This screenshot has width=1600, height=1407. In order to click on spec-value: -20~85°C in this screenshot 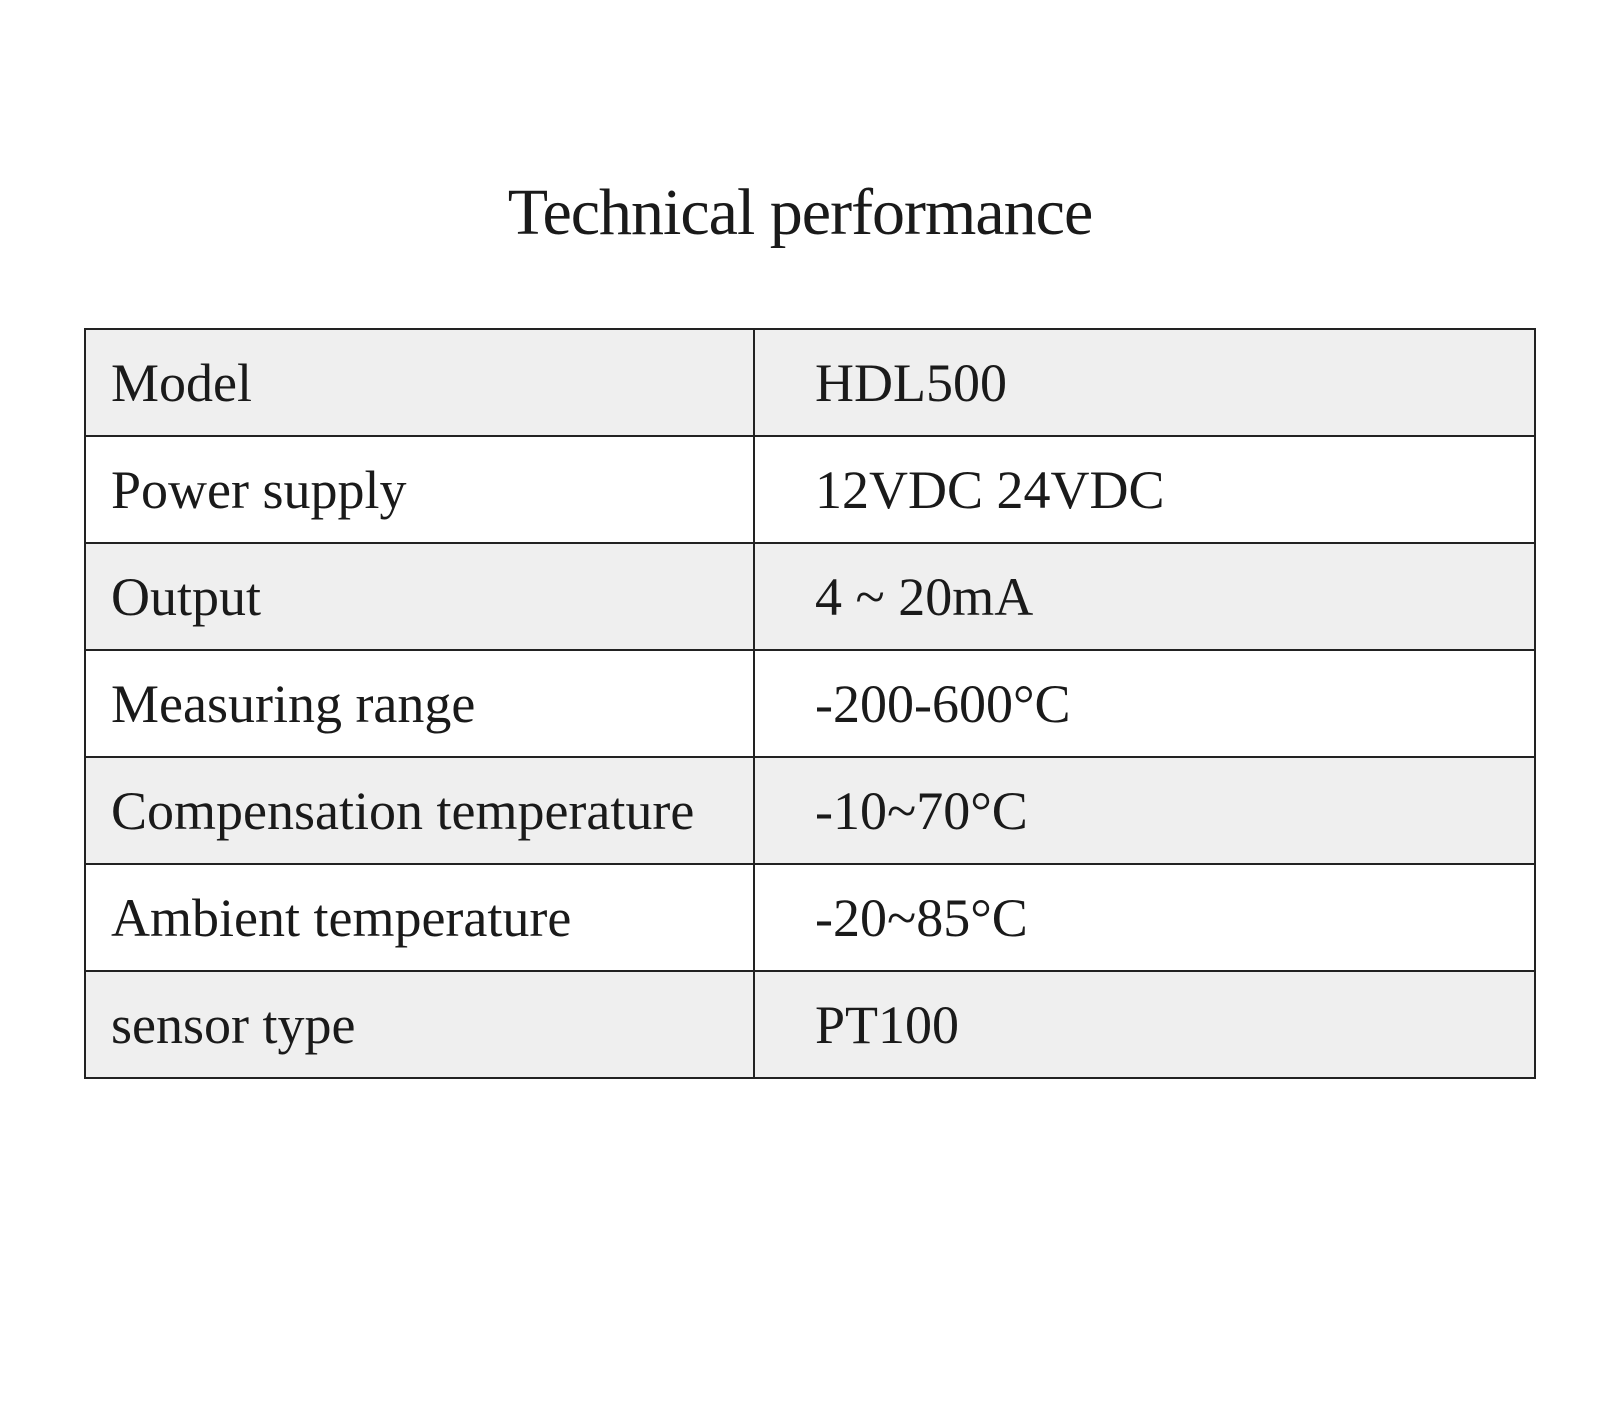, I will do `click(1144, 917)`.